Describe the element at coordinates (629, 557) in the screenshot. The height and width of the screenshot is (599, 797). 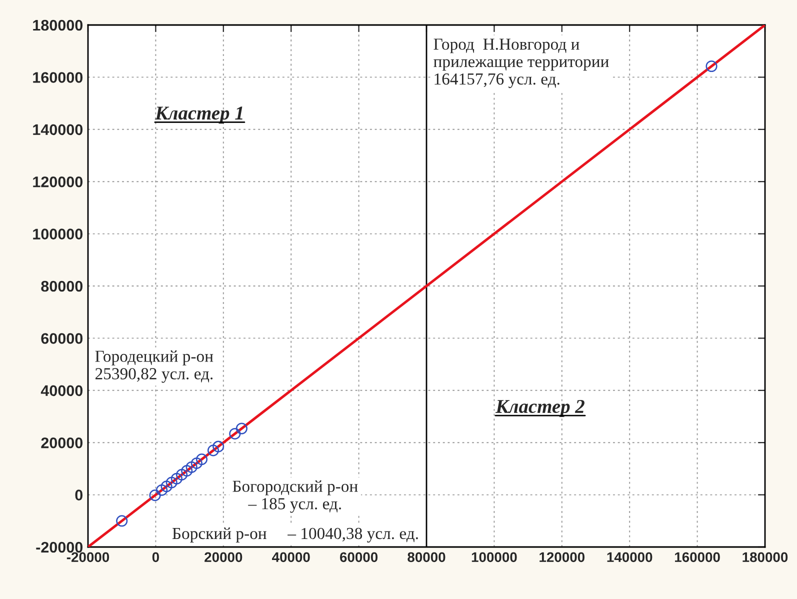
I see `x-tick-label: 140000` at that location.